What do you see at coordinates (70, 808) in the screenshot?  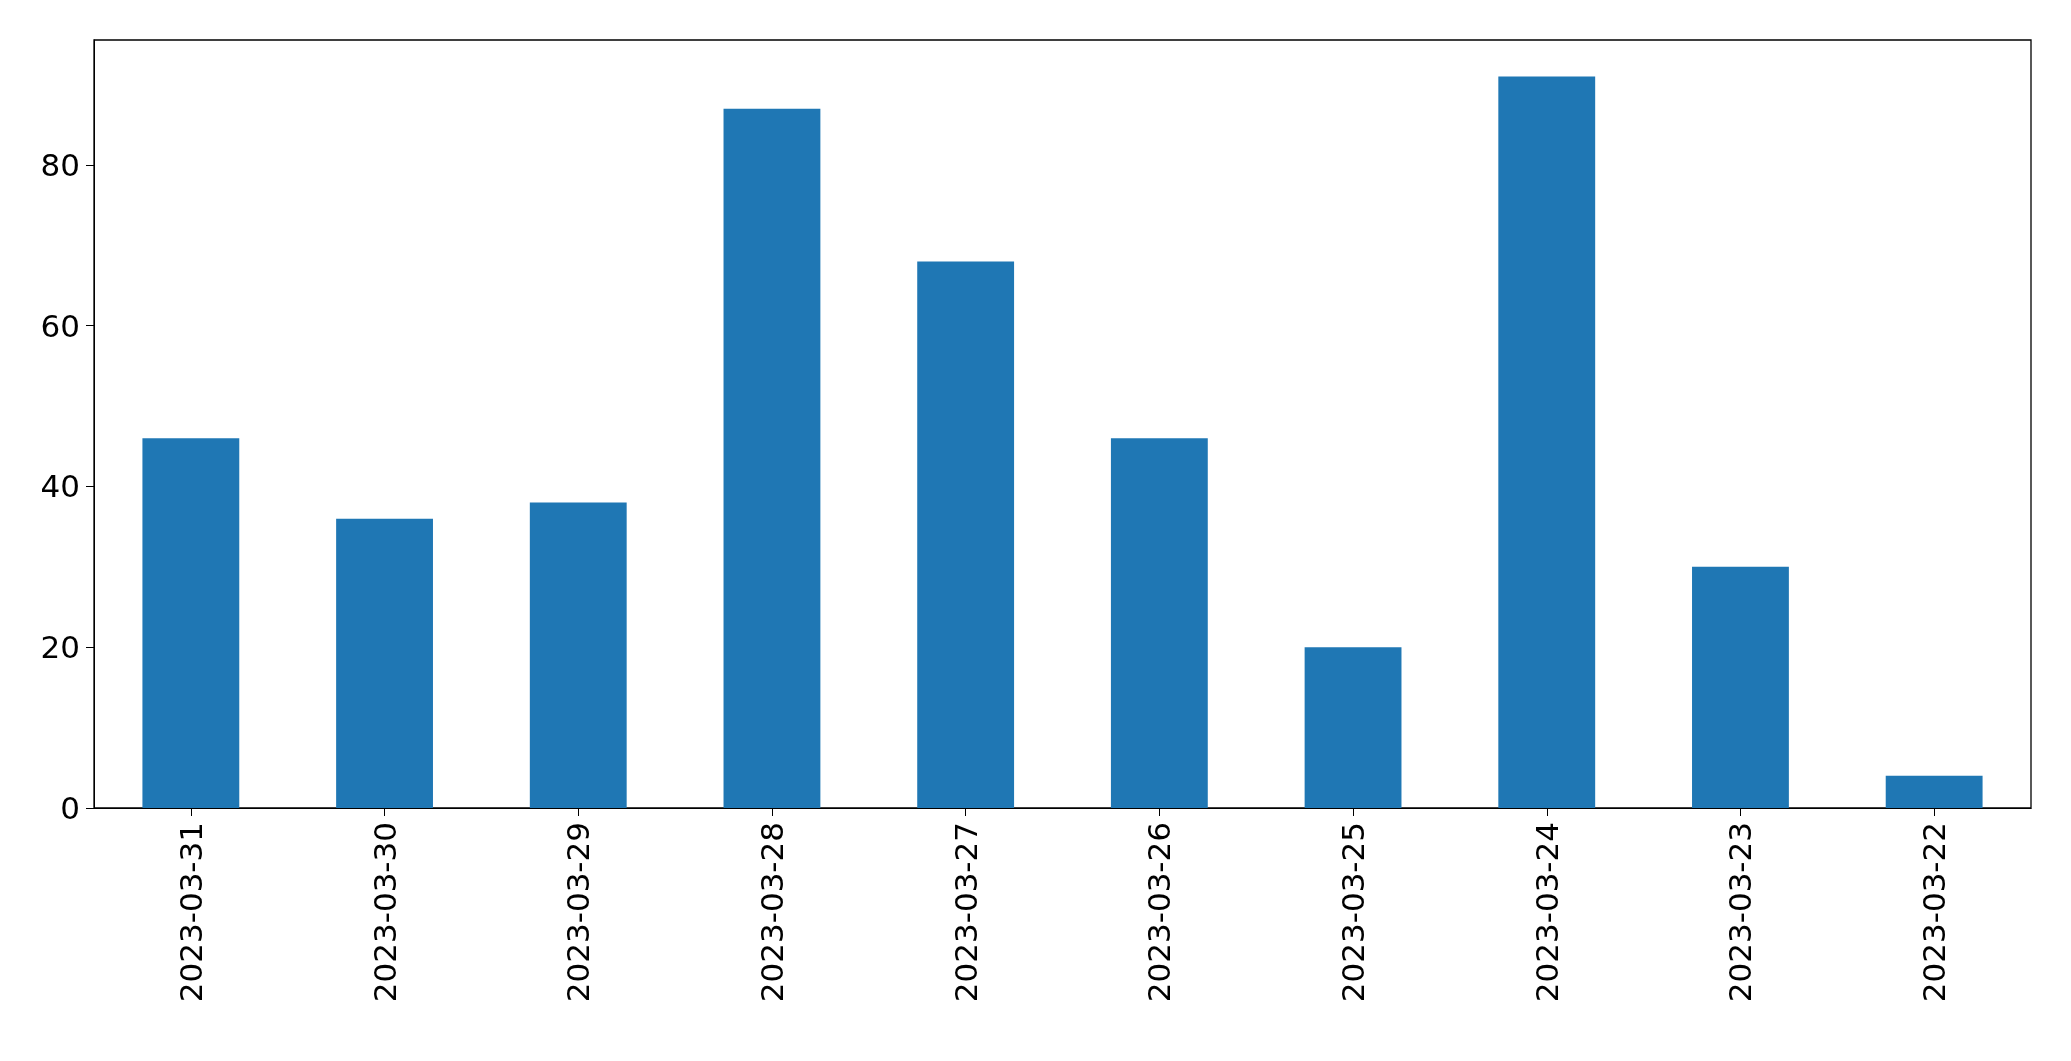 I see `y-tick-label: 0` at bounding box center [70, 808].